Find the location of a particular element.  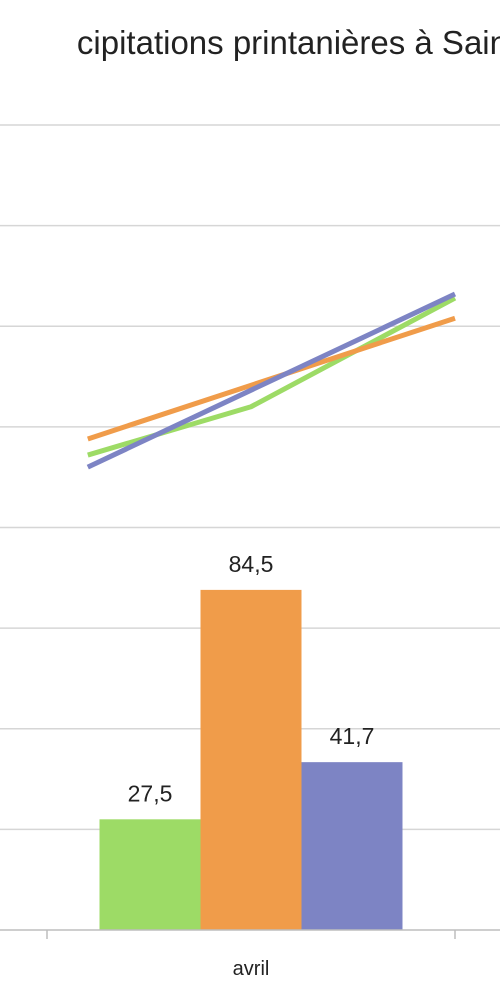

chart-title: cipitations printanières à Sain is located at coordinates (250, 45).